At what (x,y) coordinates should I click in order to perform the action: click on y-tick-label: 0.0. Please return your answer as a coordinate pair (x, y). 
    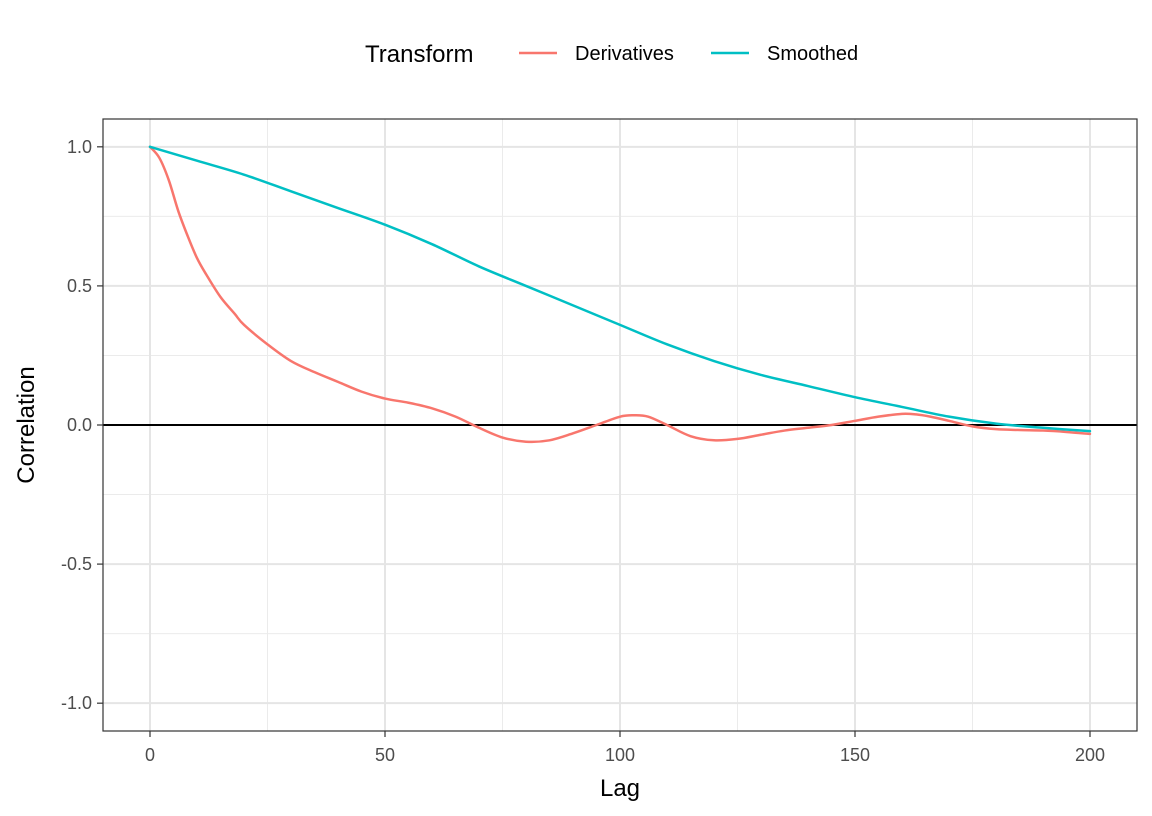
    Looking at the image, I should click on (79, 425).